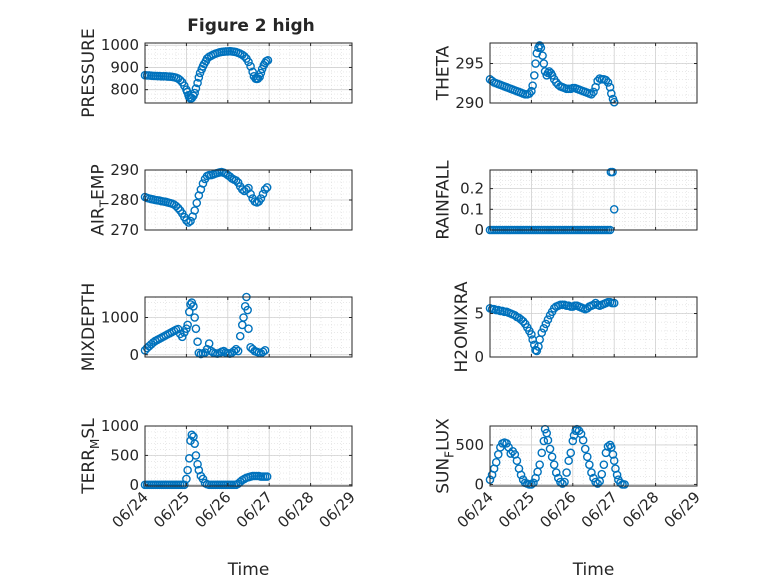 Image resolution: width=778 pixels, height=583 pixels. Describe the element at coordinates (472, 189) in the screenshot. I see `y-tick-label: 0.2` at that location.